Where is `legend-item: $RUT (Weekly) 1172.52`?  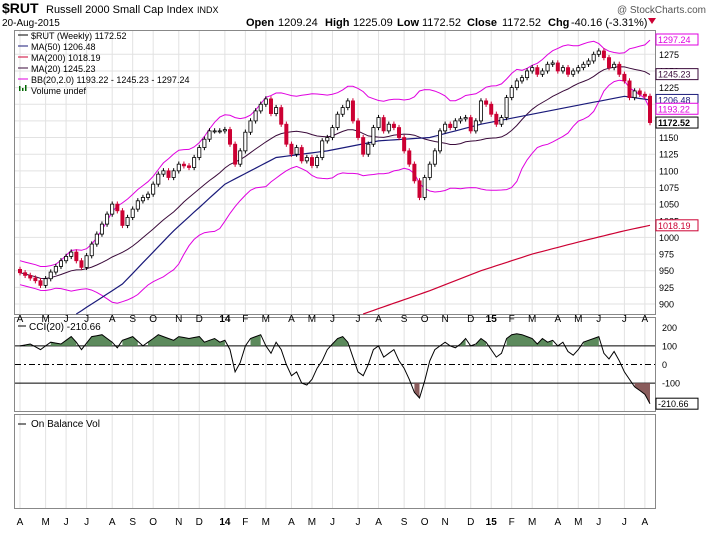 legend-item: $RUT (Weekly) 1172.52 is located at coordinates (79, 36).